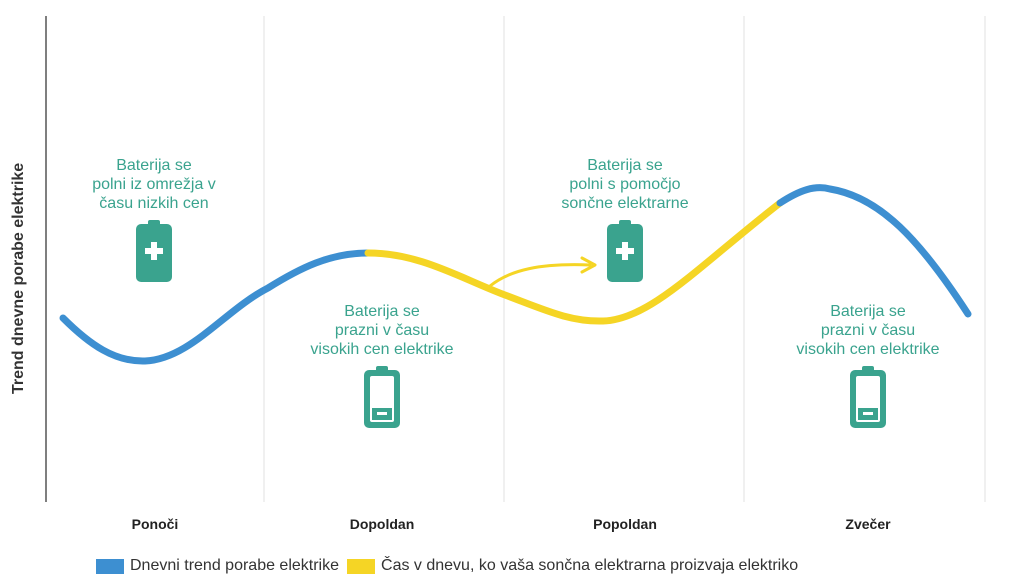 The width and height of the screenshot is (1024, 588). What do you see at coordinates (361, 566) in the screenshot?
I see `legend-swatch-solar` at bounding box center [361, 566].